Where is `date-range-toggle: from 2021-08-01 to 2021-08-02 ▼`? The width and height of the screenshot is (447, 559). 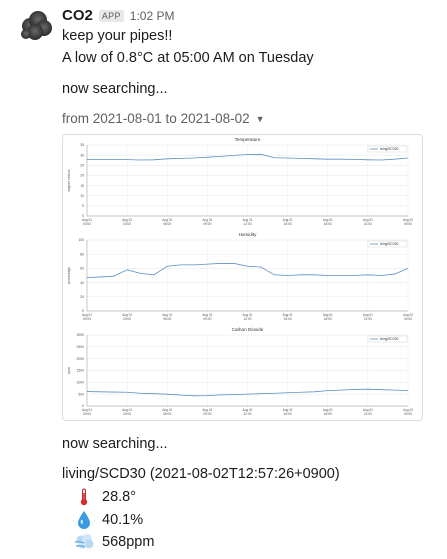 date-range-toggle: from 2021-08-01 to 2021-08-02 ▼ is located at coordinates (163, 118).